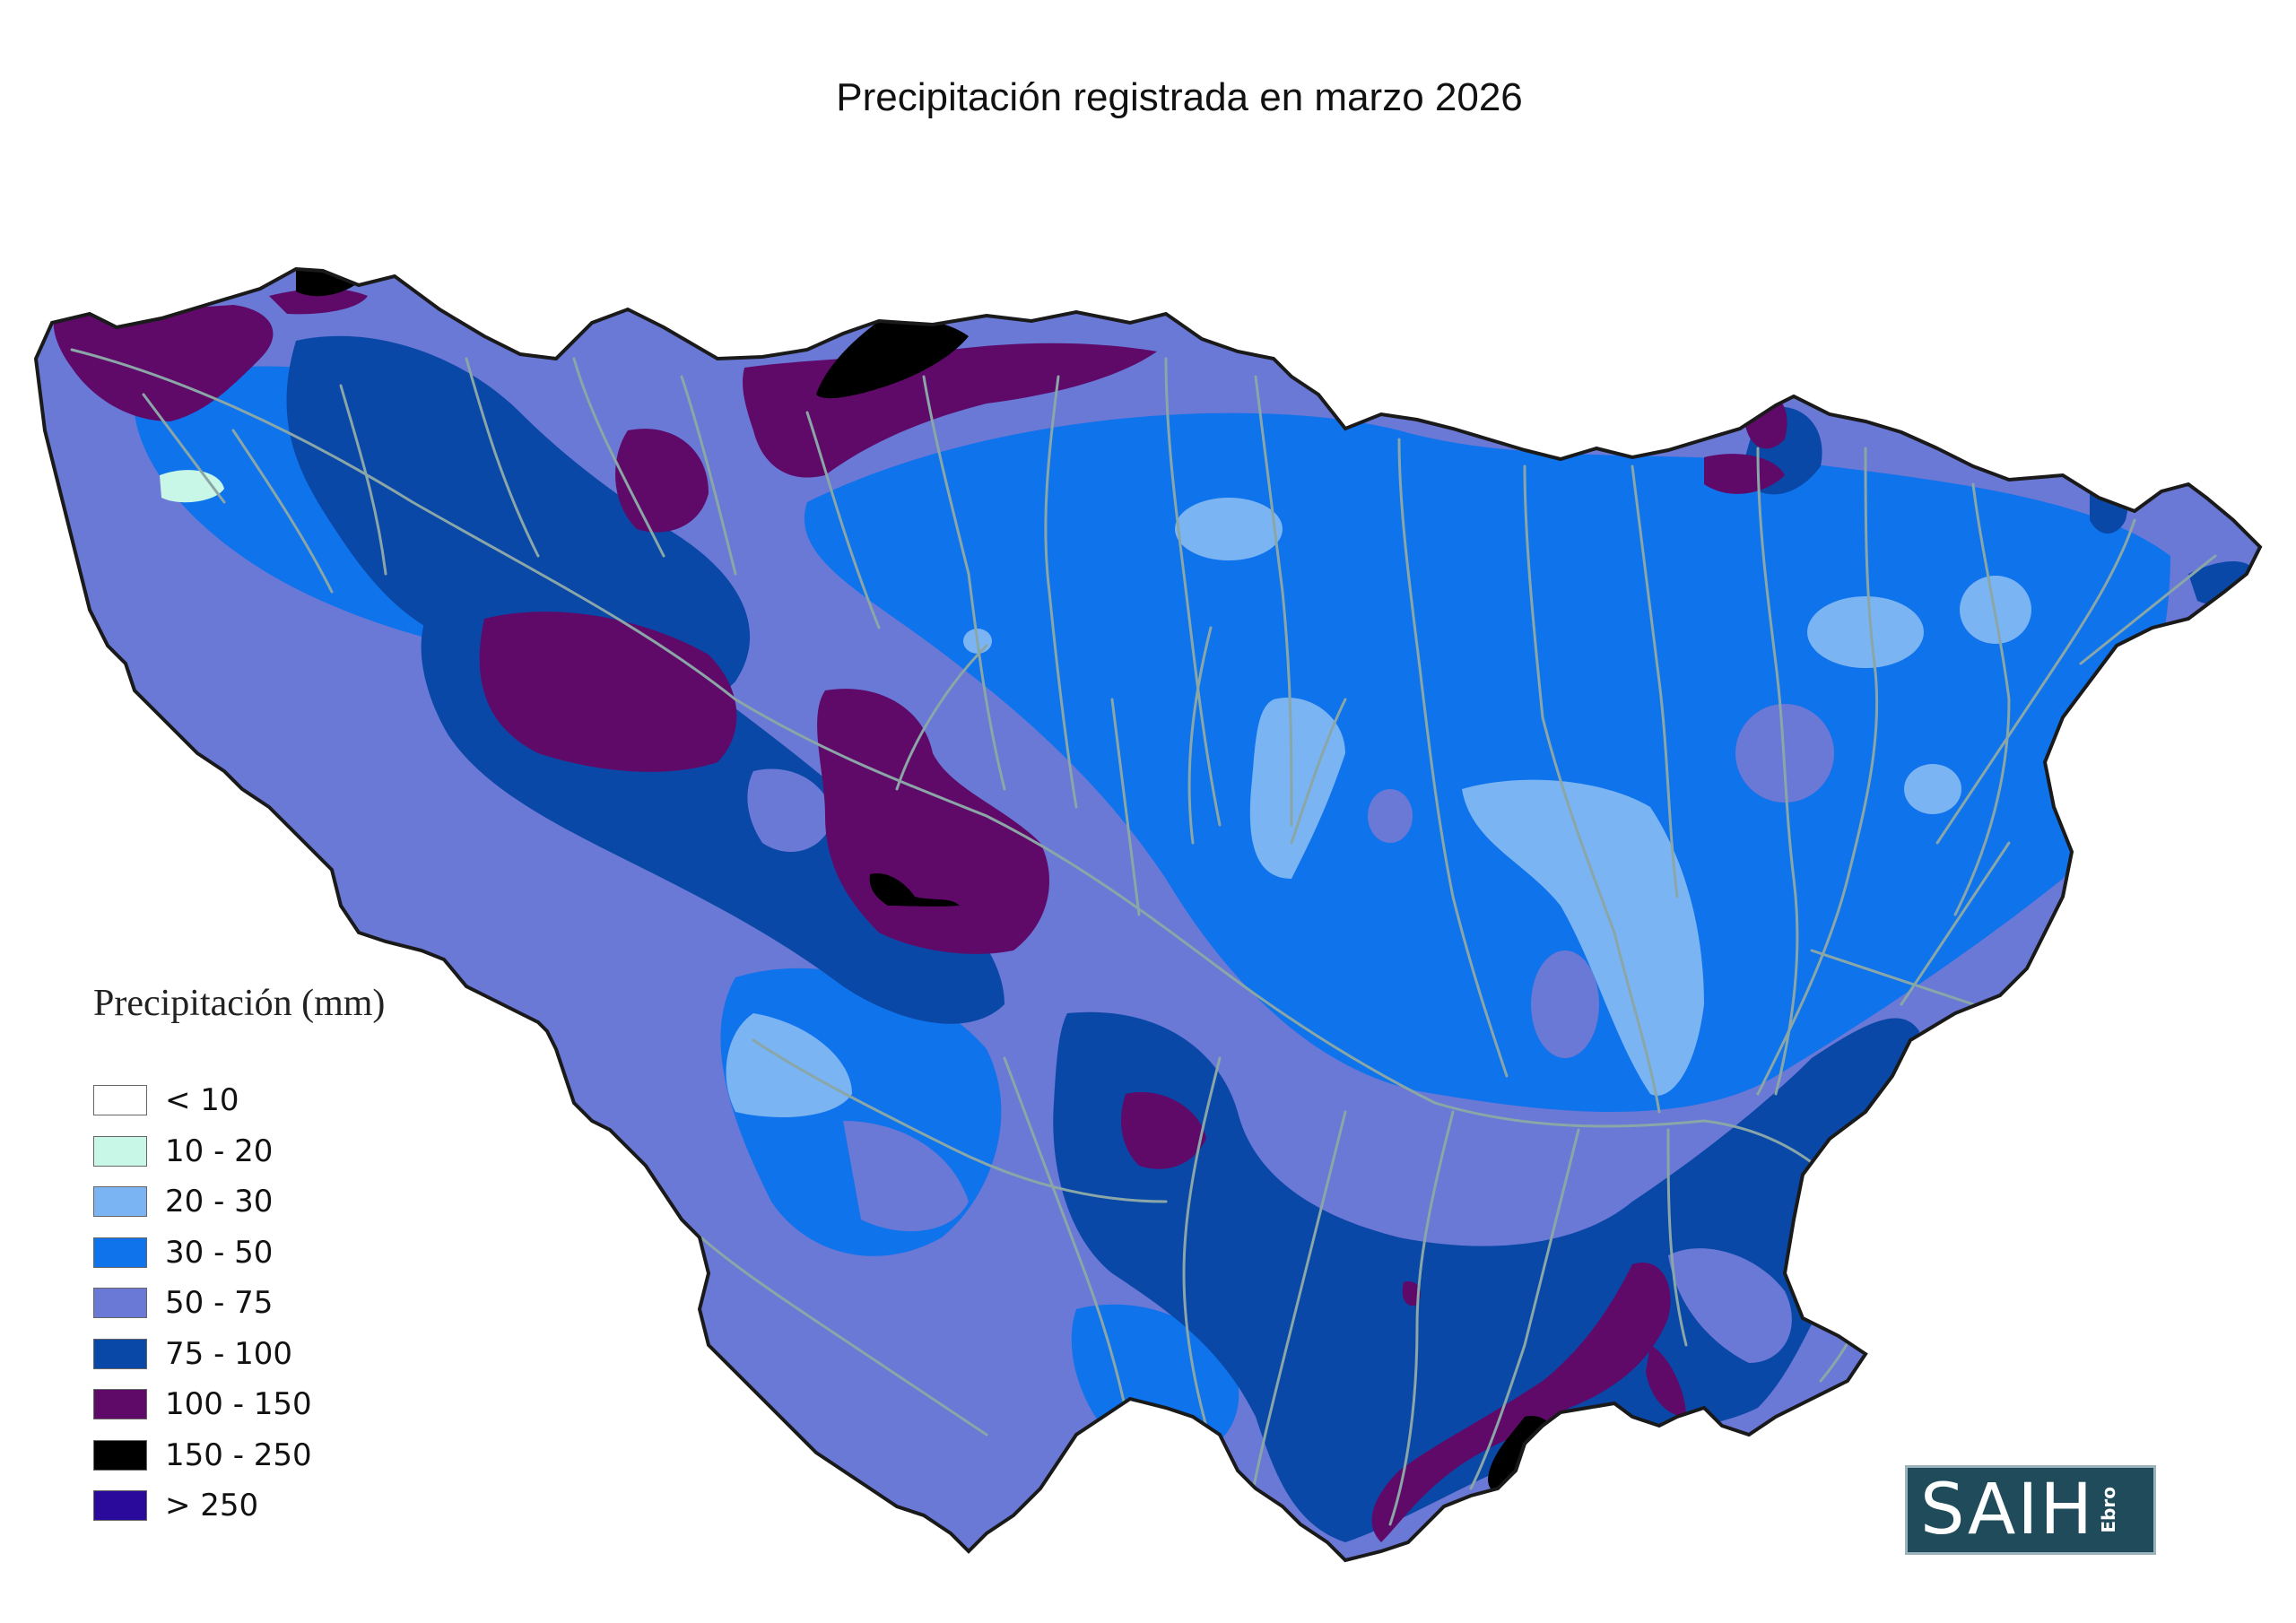  What do you see at coordinates (1179, 97) in the screenshot?
I see `map-title: Precipitación registrada en marzo 2026` at bounding box center [1179, 97].